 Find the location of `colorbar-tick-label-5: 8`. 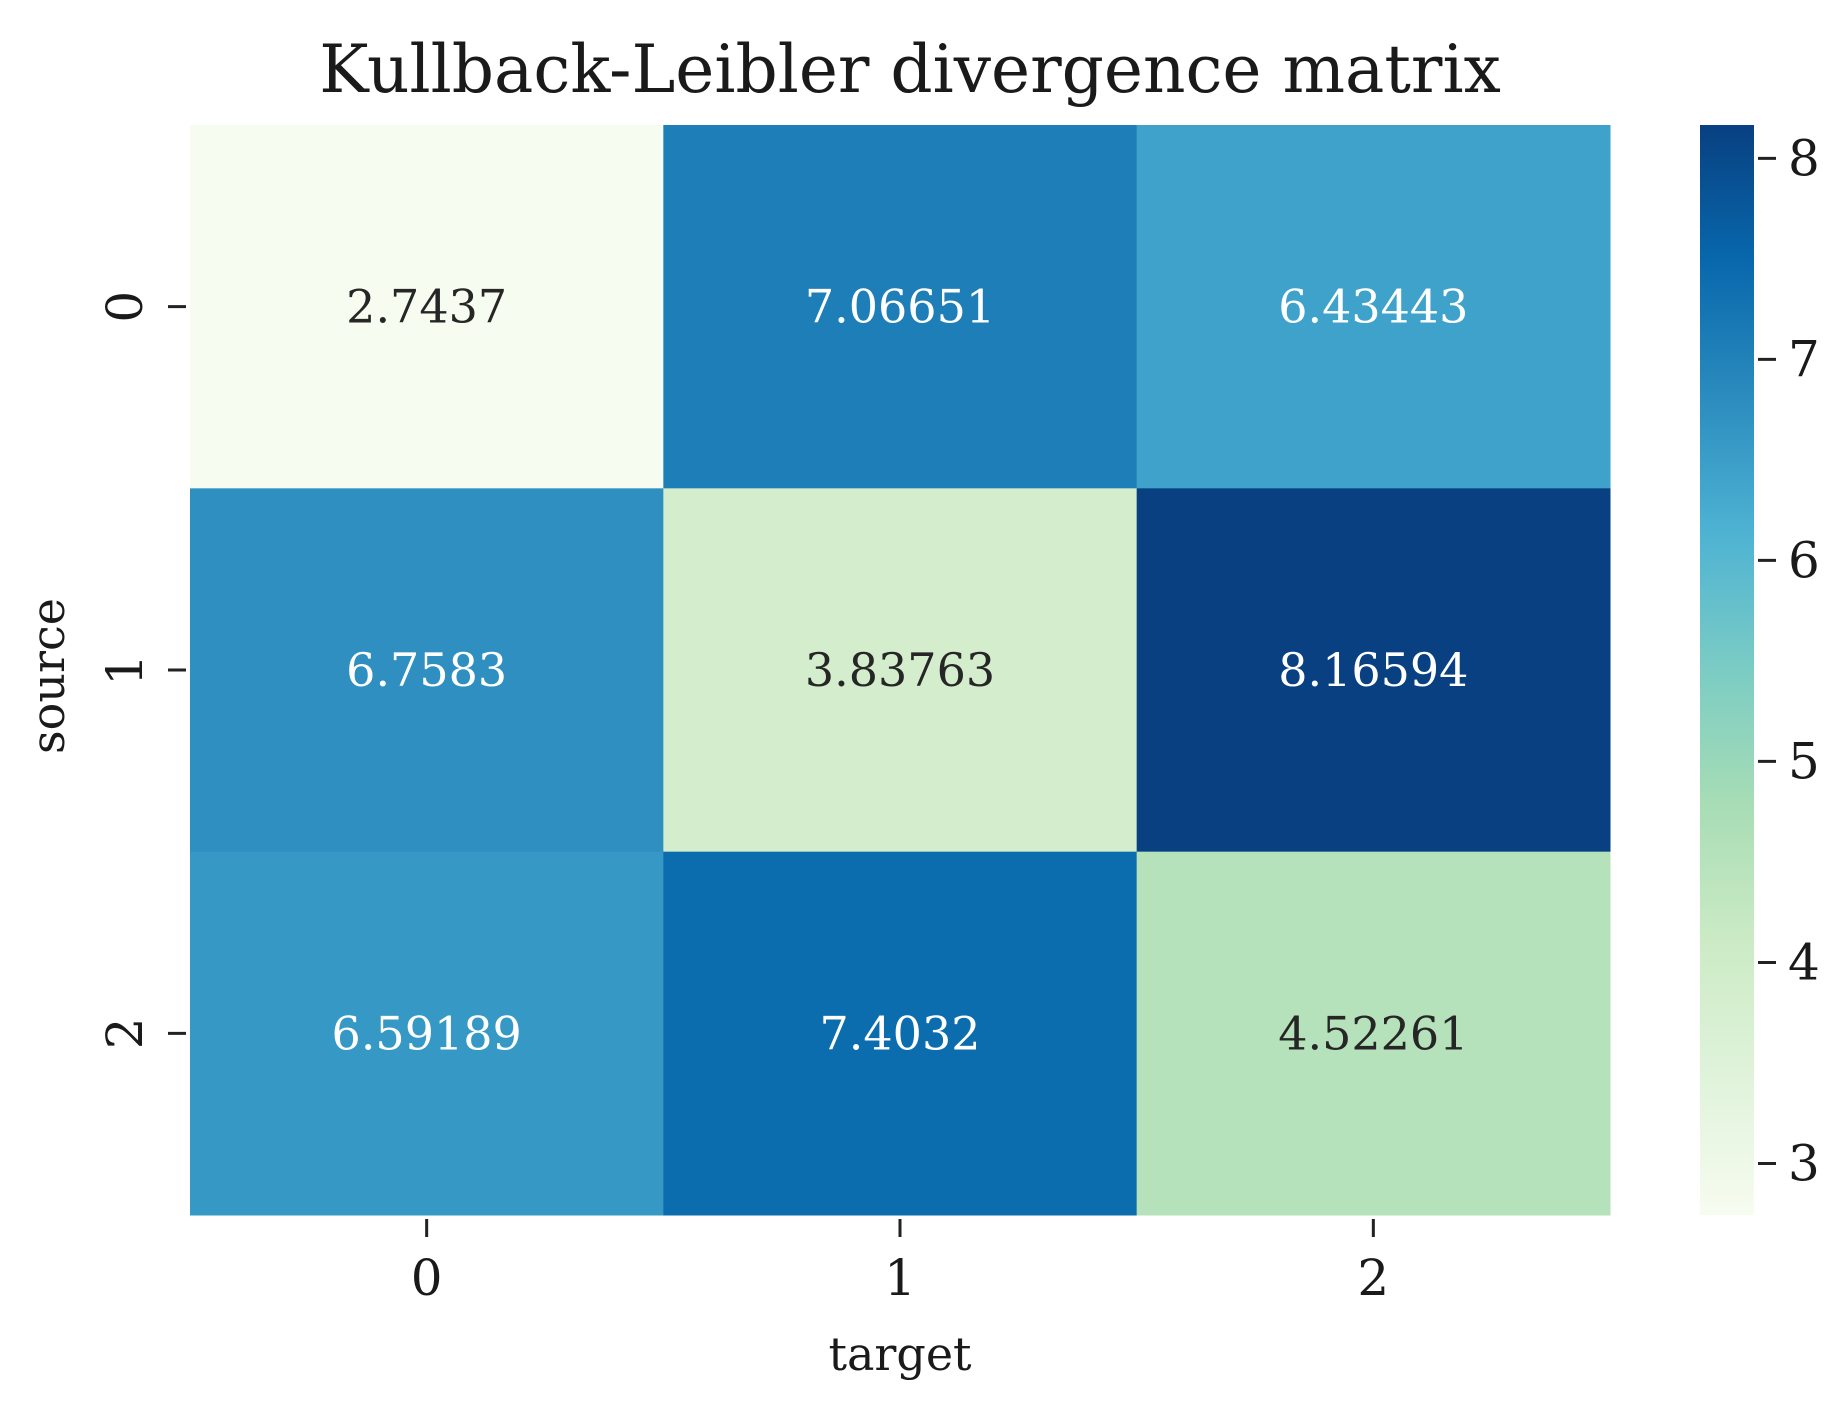

colorbar-tick-label-5: 8 is located at coordinates (1804, 158).